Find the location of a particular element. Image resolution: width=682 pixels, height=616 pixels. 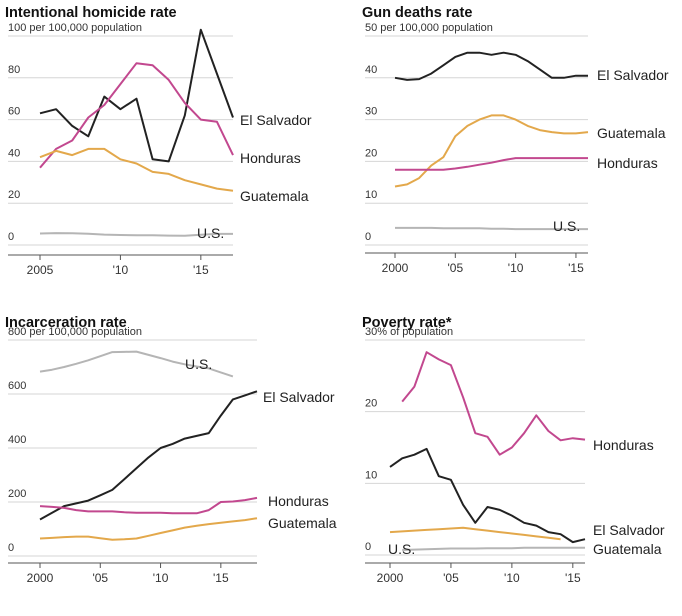

chart-title: Incarceration rate is located at coordinates (66, 323).